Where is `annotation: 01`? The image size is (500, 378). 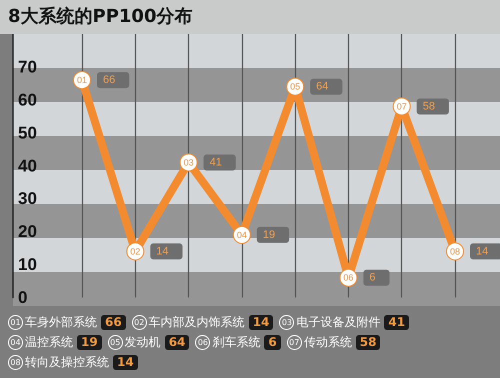 annotation: 01 is located at coordinates (82, 80).